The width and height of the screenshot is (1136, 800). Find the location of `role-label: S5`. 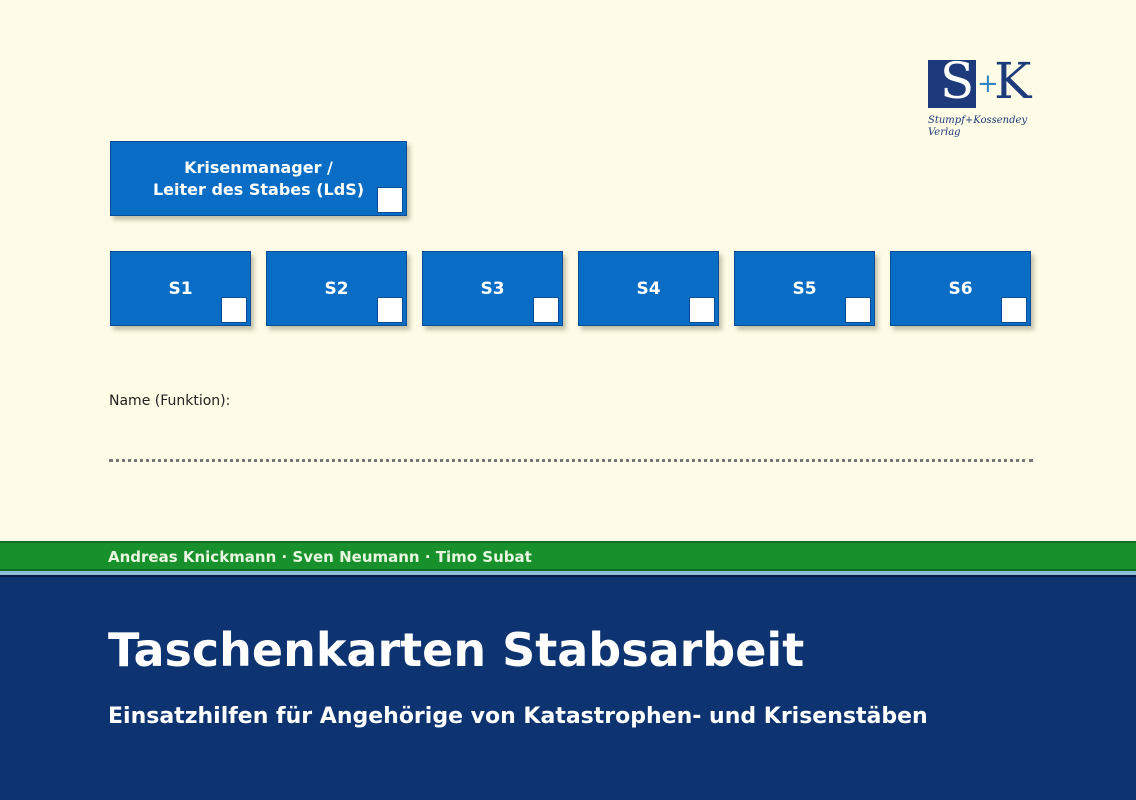

role-label: S5 is located at coordinates (804, 289).